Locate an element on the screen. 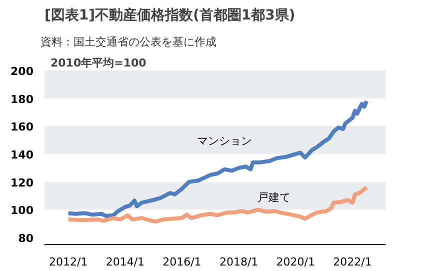 The image size is (423, 271). y-axis-title: 2010年平均=100 is located at coordinates (98, 63).